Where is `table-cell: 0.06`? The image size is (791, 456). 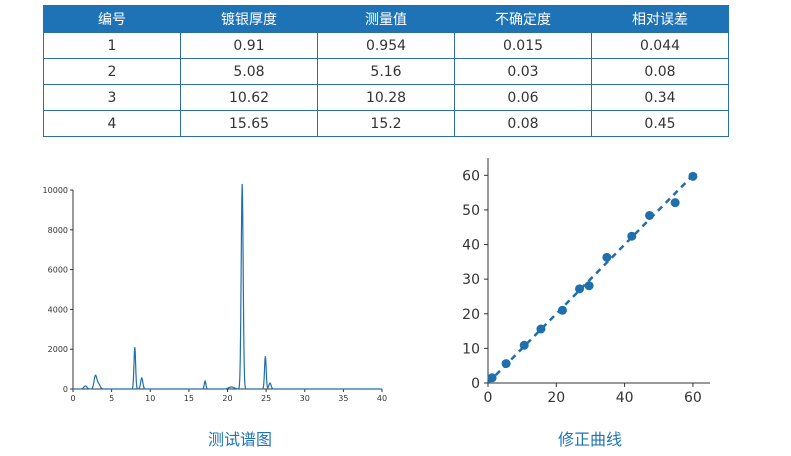
table-cell: 0.06 is located at coordinates (523, 97).